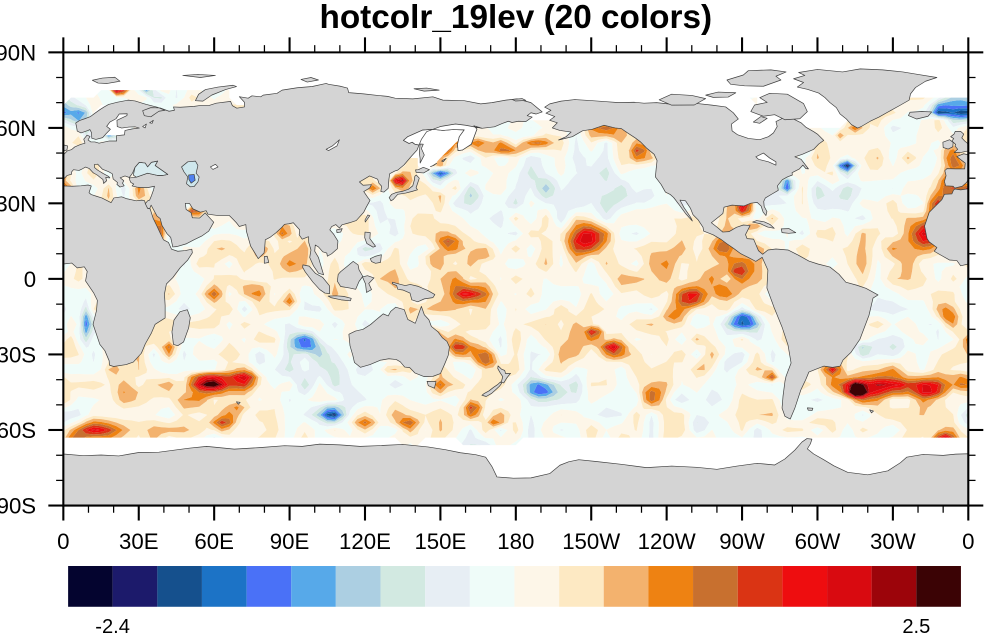 This screenshot has height=634, width=984. Describe the element at coordinates (440, 541) in the screenshot. I see `svg-text: 150E` at that location.